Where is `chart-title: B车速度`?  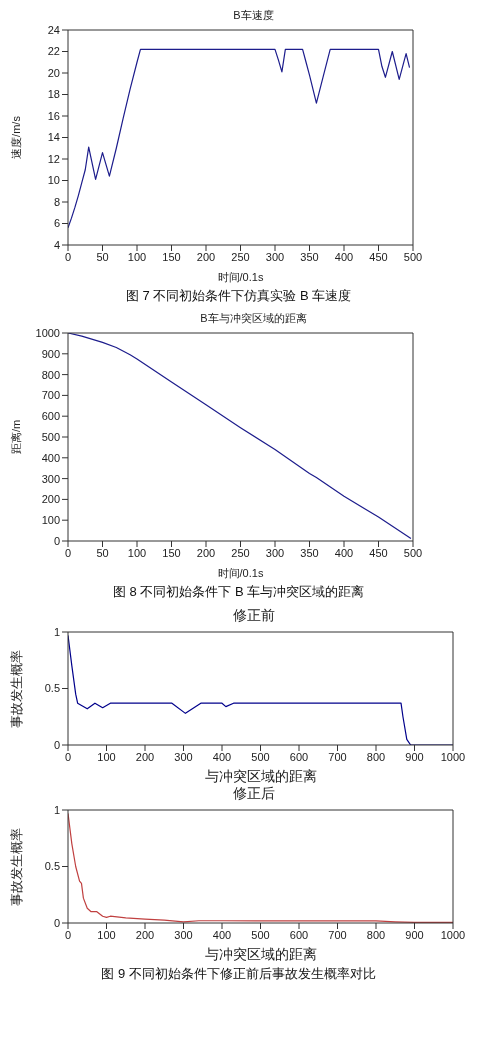 chart-title: B车速度 is located at coordinates (253, 15).